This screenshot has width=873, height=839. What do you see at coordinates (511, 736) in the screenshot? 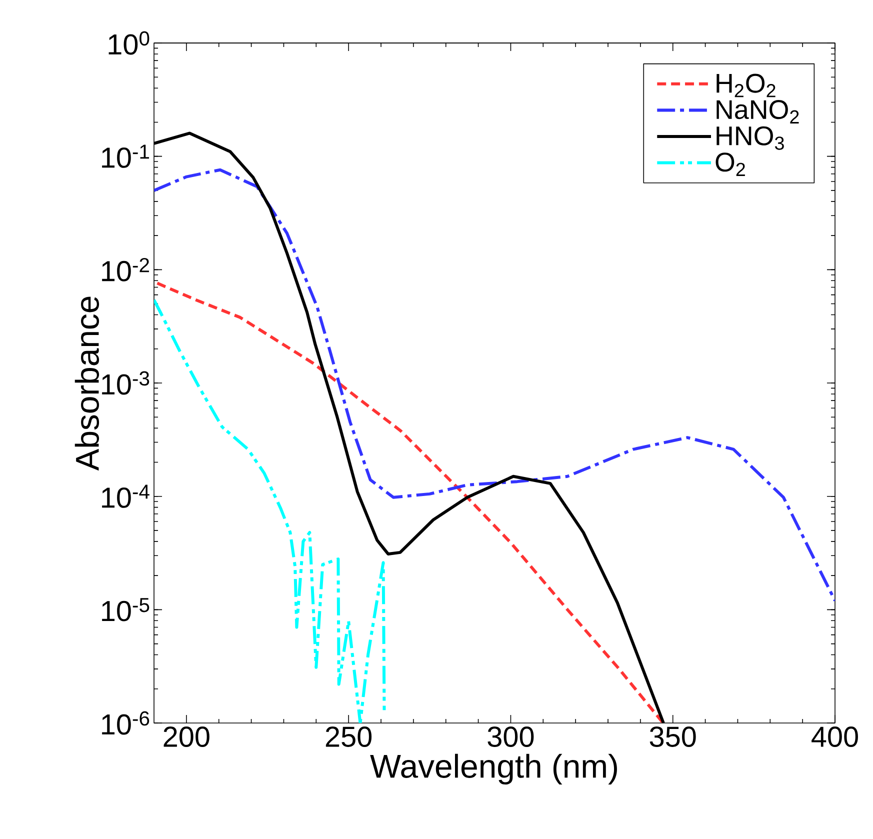
I see `x-tick-label: 300` at bounding box center [511, 736].